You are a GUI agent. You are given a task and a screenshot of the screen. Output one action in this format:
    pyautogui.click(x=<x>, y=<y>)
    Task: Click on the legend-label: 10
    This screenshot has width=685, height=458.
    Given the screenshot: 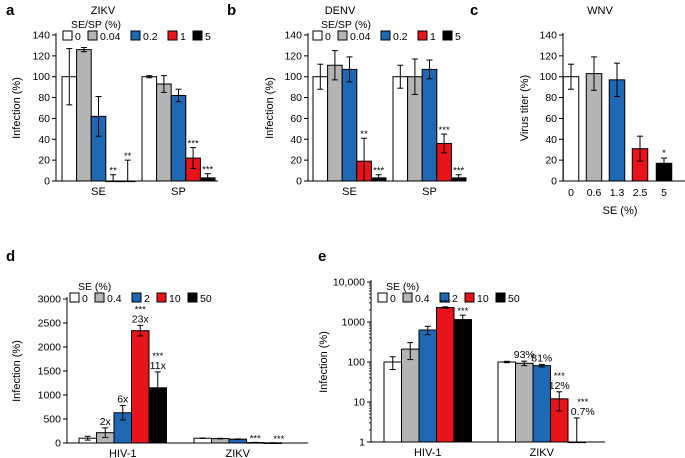 What is the action you would take?
    pyautogui.click(x=483, y=299)
    